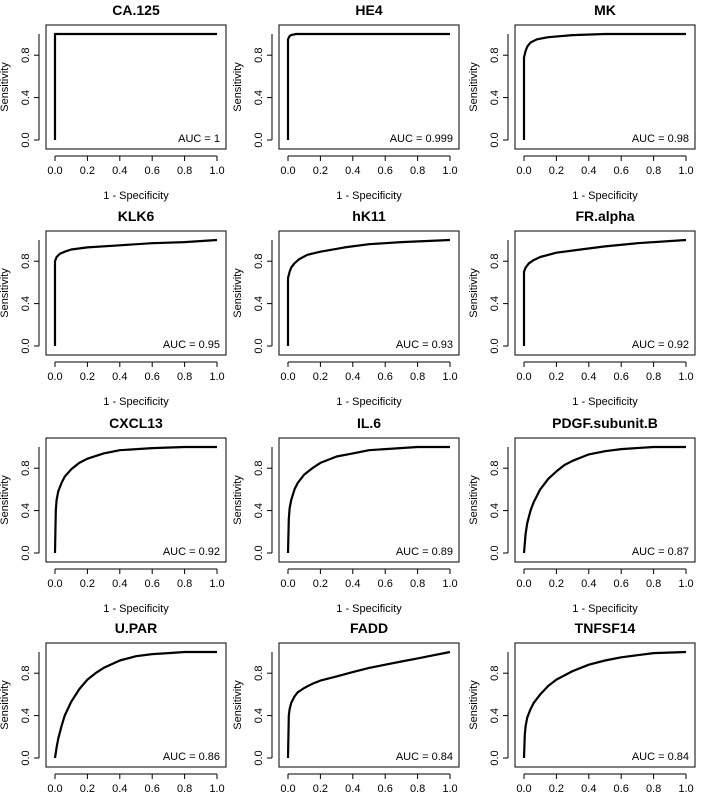 The width and height of the screenshot is (708, 804). Describe the element at coordinates (191, 345) in the screenshot. I see `auc-label: AUC = 0.95` at that location.